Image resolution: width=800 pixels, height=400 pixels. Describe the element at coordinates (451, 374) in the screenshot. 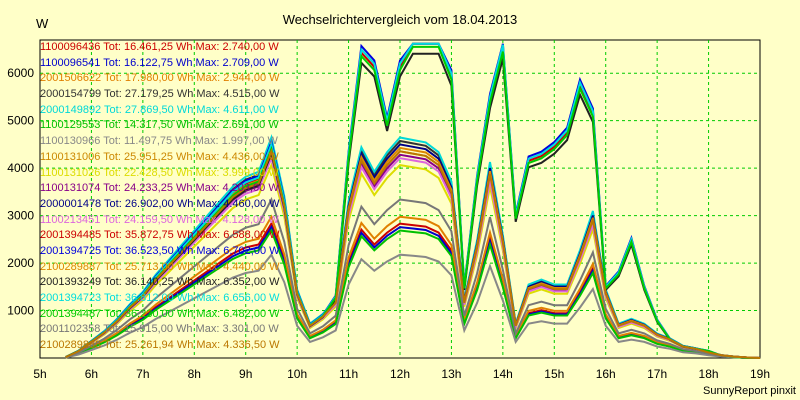

I see `x-tick-label: 13h` at that location.